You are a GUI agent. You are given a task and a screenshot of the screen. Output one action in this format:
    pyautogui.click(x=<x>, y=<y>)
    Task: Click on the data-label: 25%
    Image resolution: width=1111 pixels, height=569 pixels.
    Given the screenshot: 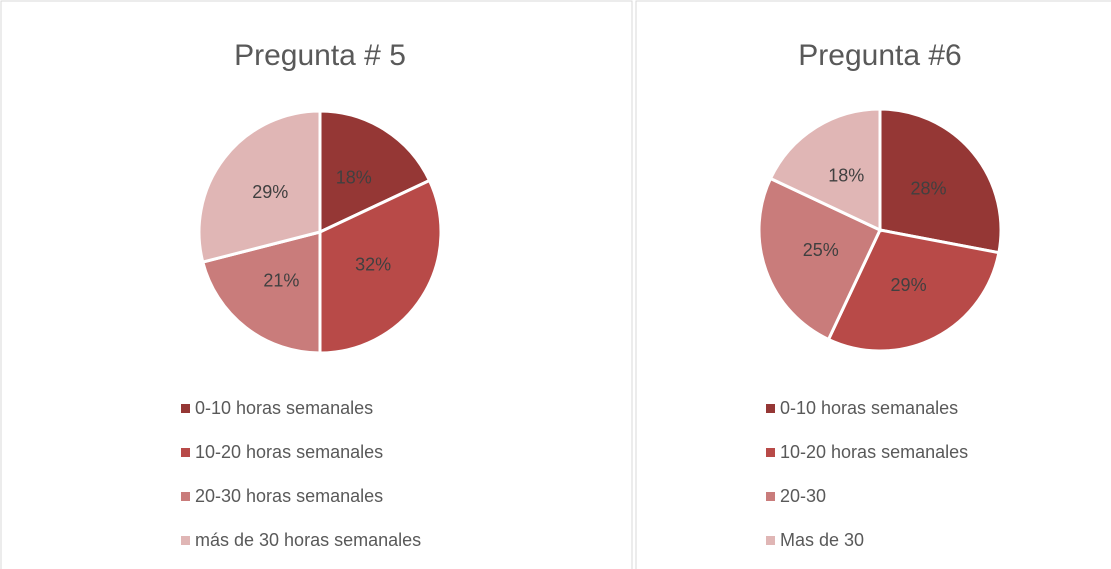 What is the action you would take?
    pyautogui.click(x=821, y=250)
    